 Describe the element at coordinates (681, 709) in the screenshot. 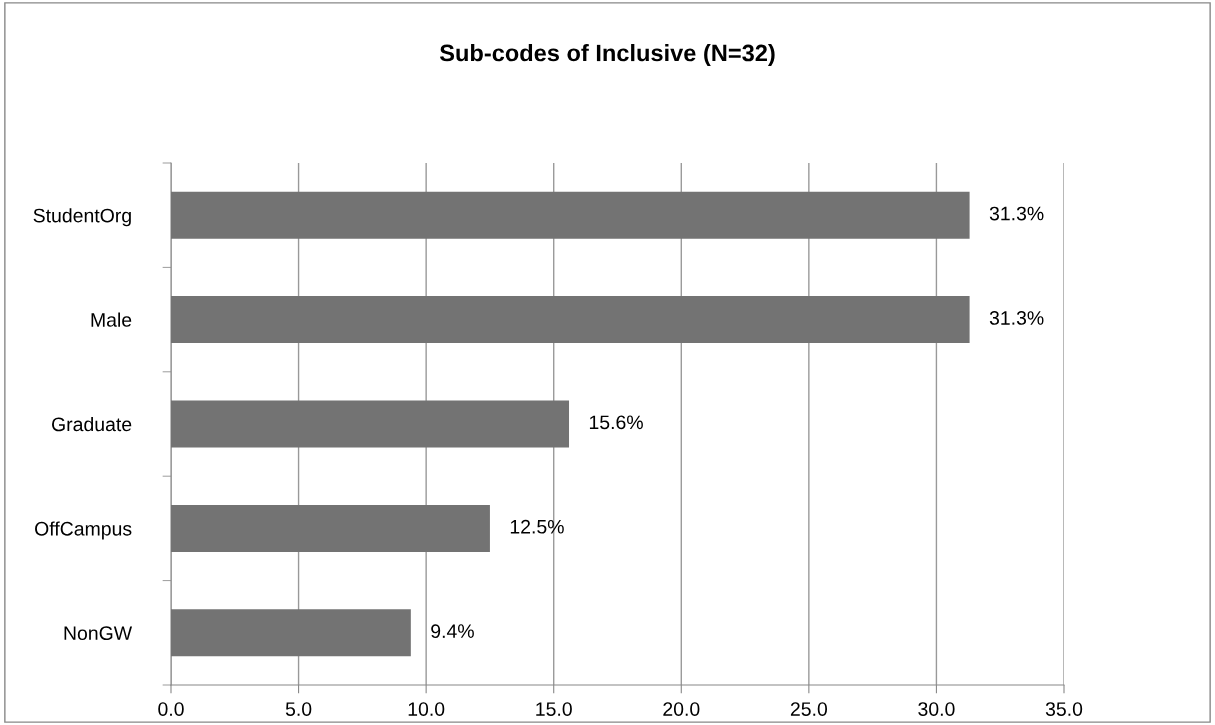

I see `x-tick-label: 20.0` at that location.